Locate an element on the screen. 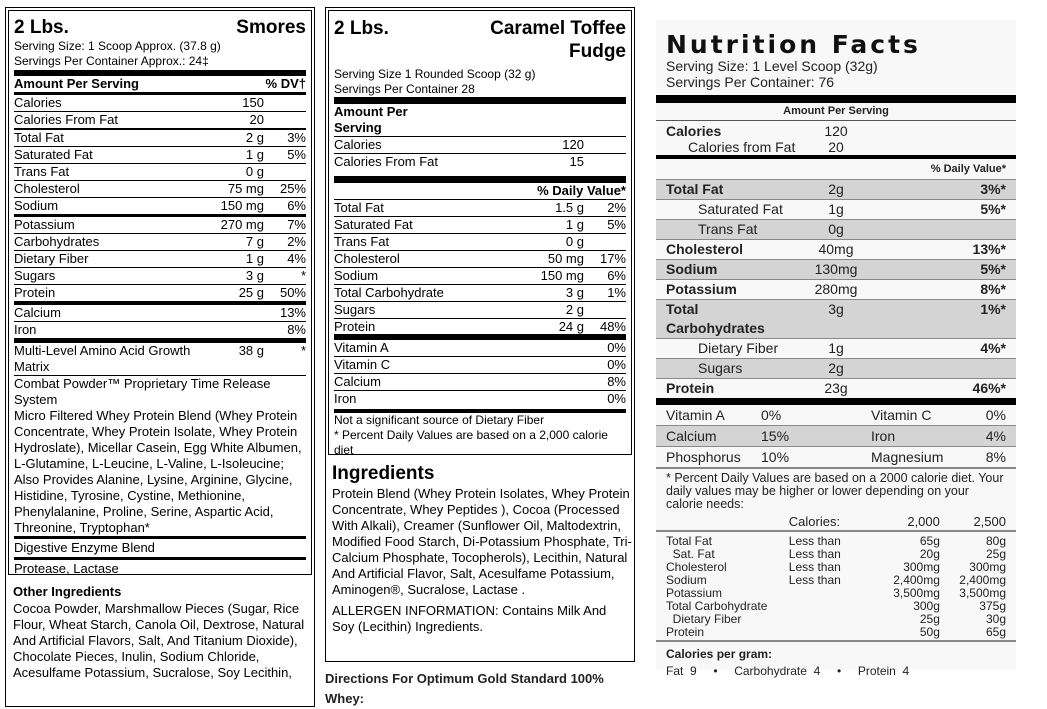  nutrient-name: Potassium is located at coordinates (701, 289).